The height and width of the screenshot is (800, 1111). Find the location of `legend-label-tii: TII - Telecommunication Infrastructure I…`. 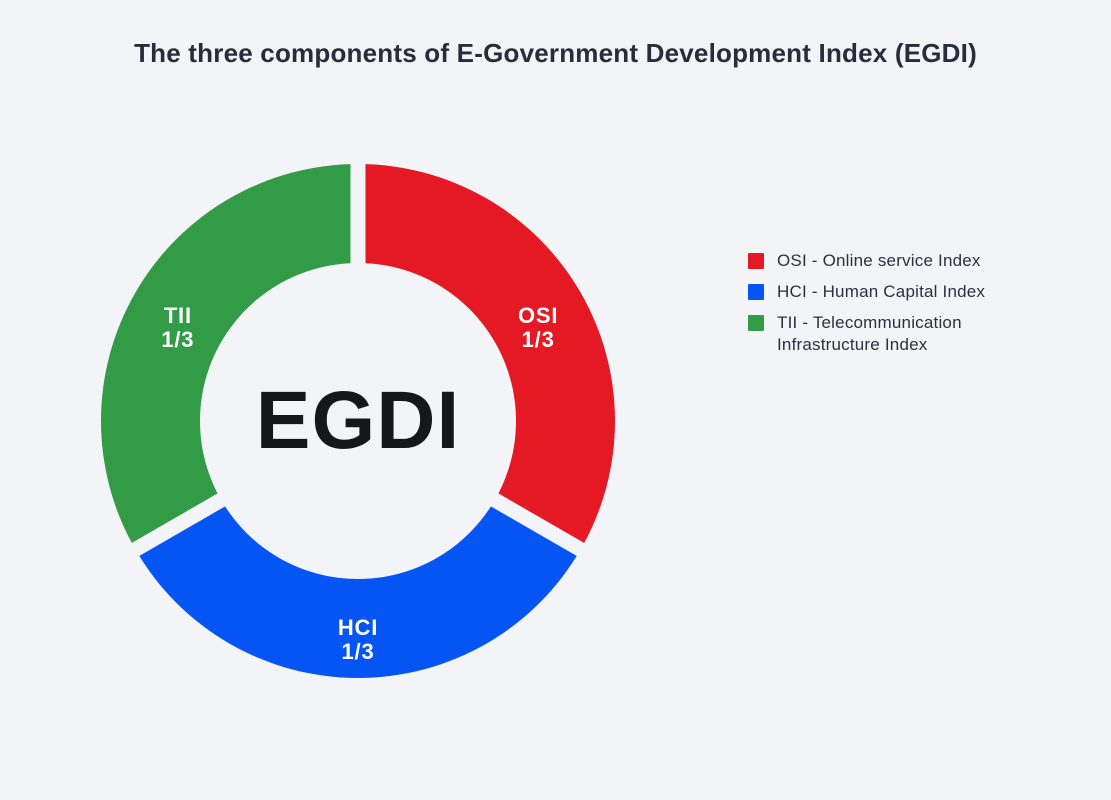

legend-label-tii: TII - Telecommunication Infrastructure I… is located at coordinates (869, 333).